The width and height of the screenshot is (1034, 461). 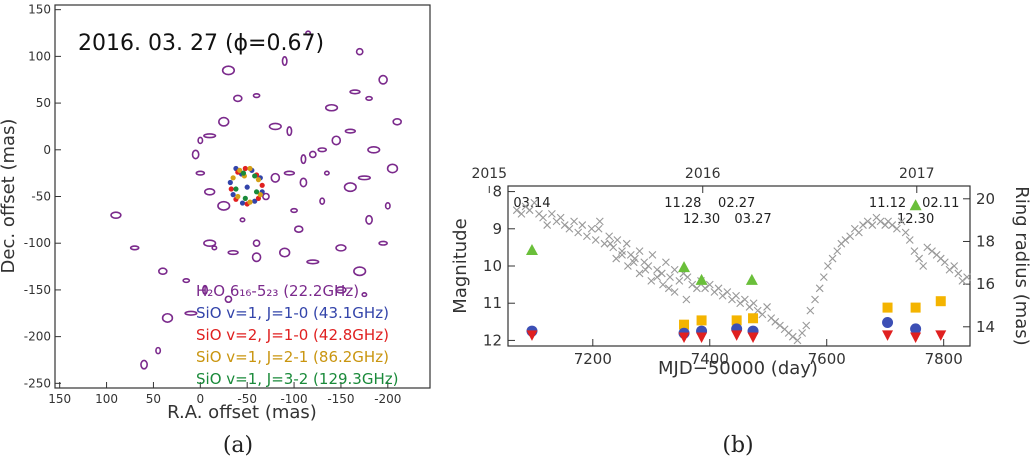 What do you see at coordinates (59, 399) in the screenshot?
I see `x-tick-label: 150` at bounding box center [59, 399].